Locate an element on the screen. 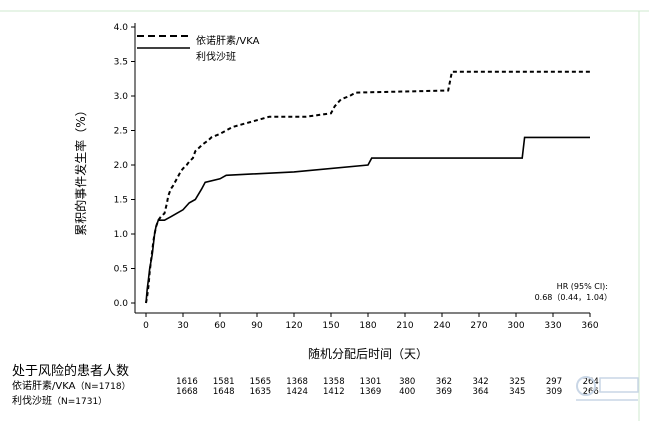 The width and height of the screenshot is (649, 421). risk-value-r1-c11: 266 is located at coordinates (591, 392).